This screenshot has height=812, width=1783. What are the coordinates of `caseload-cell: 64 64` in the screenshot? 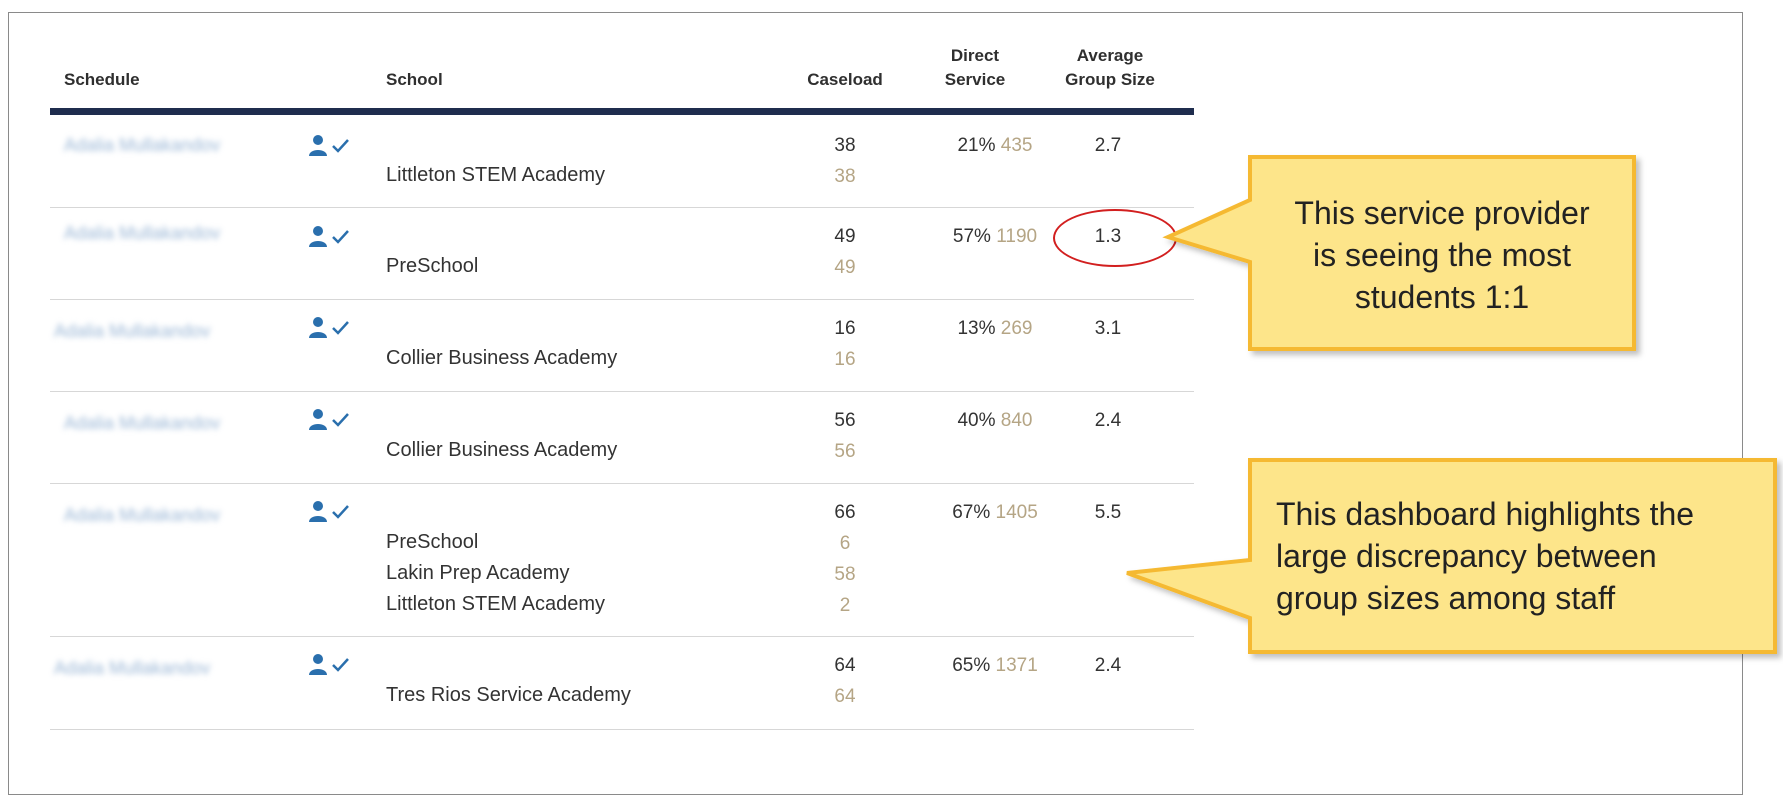 It's located at (845, 681).